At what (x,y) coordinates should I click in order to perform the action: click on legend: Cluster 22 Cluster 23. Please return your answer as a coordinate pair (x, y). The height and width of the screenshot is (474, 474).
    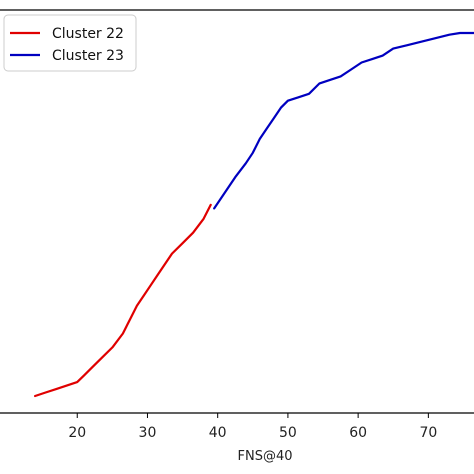
    Looking at the image, I should click on (70, 43).